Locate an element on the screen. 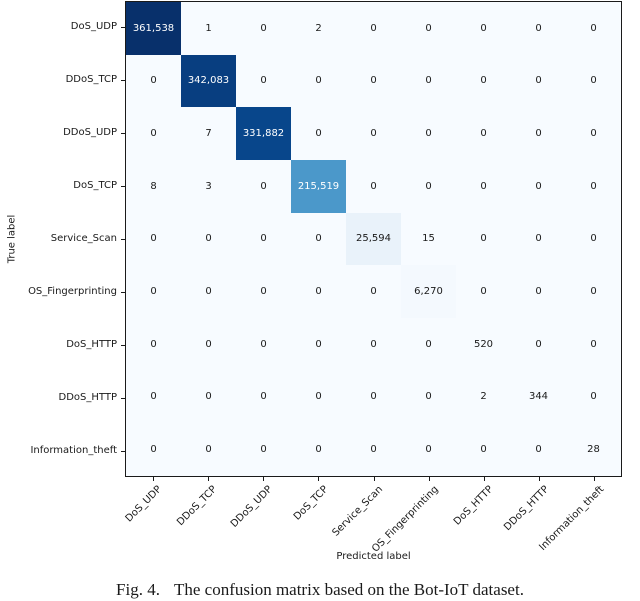 The image size is (640, 601). matrix-cell: 2 is located at coordinates (483, 397).